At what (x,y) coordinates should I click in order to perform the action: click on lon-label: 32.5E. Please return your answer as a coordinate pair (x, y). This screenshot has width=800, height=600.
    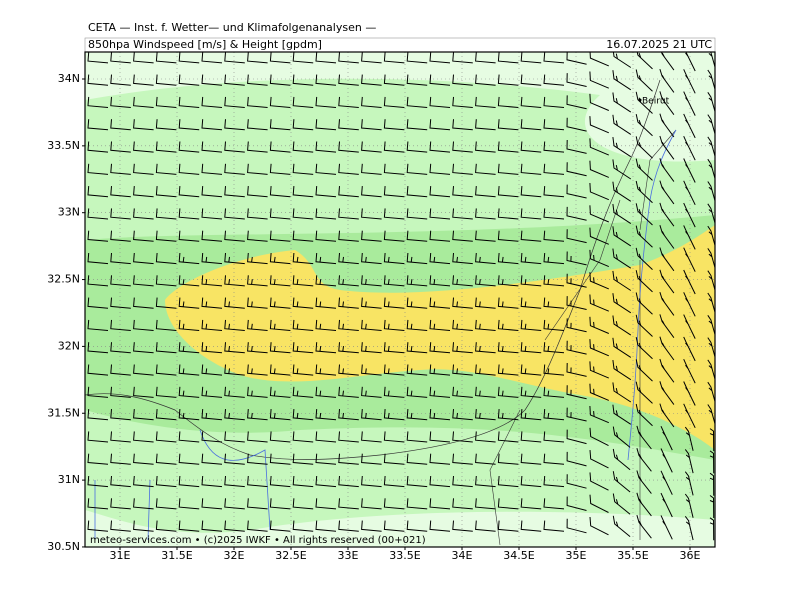
    Looking at the image, I should click on (290, 555).